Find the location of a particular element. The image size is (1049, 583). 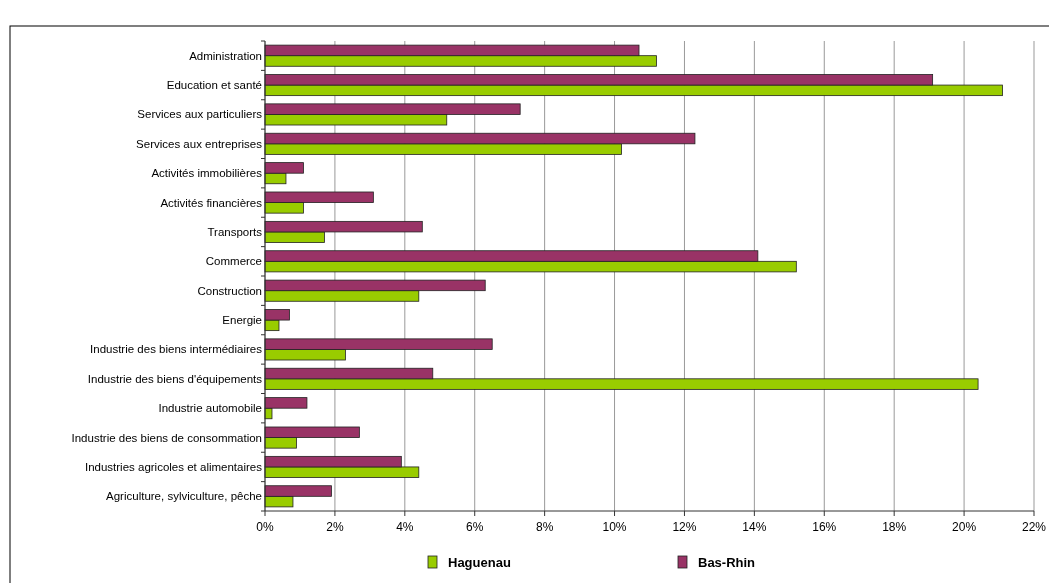

x-tick-label: 4% is located at coordinates (405, 527).